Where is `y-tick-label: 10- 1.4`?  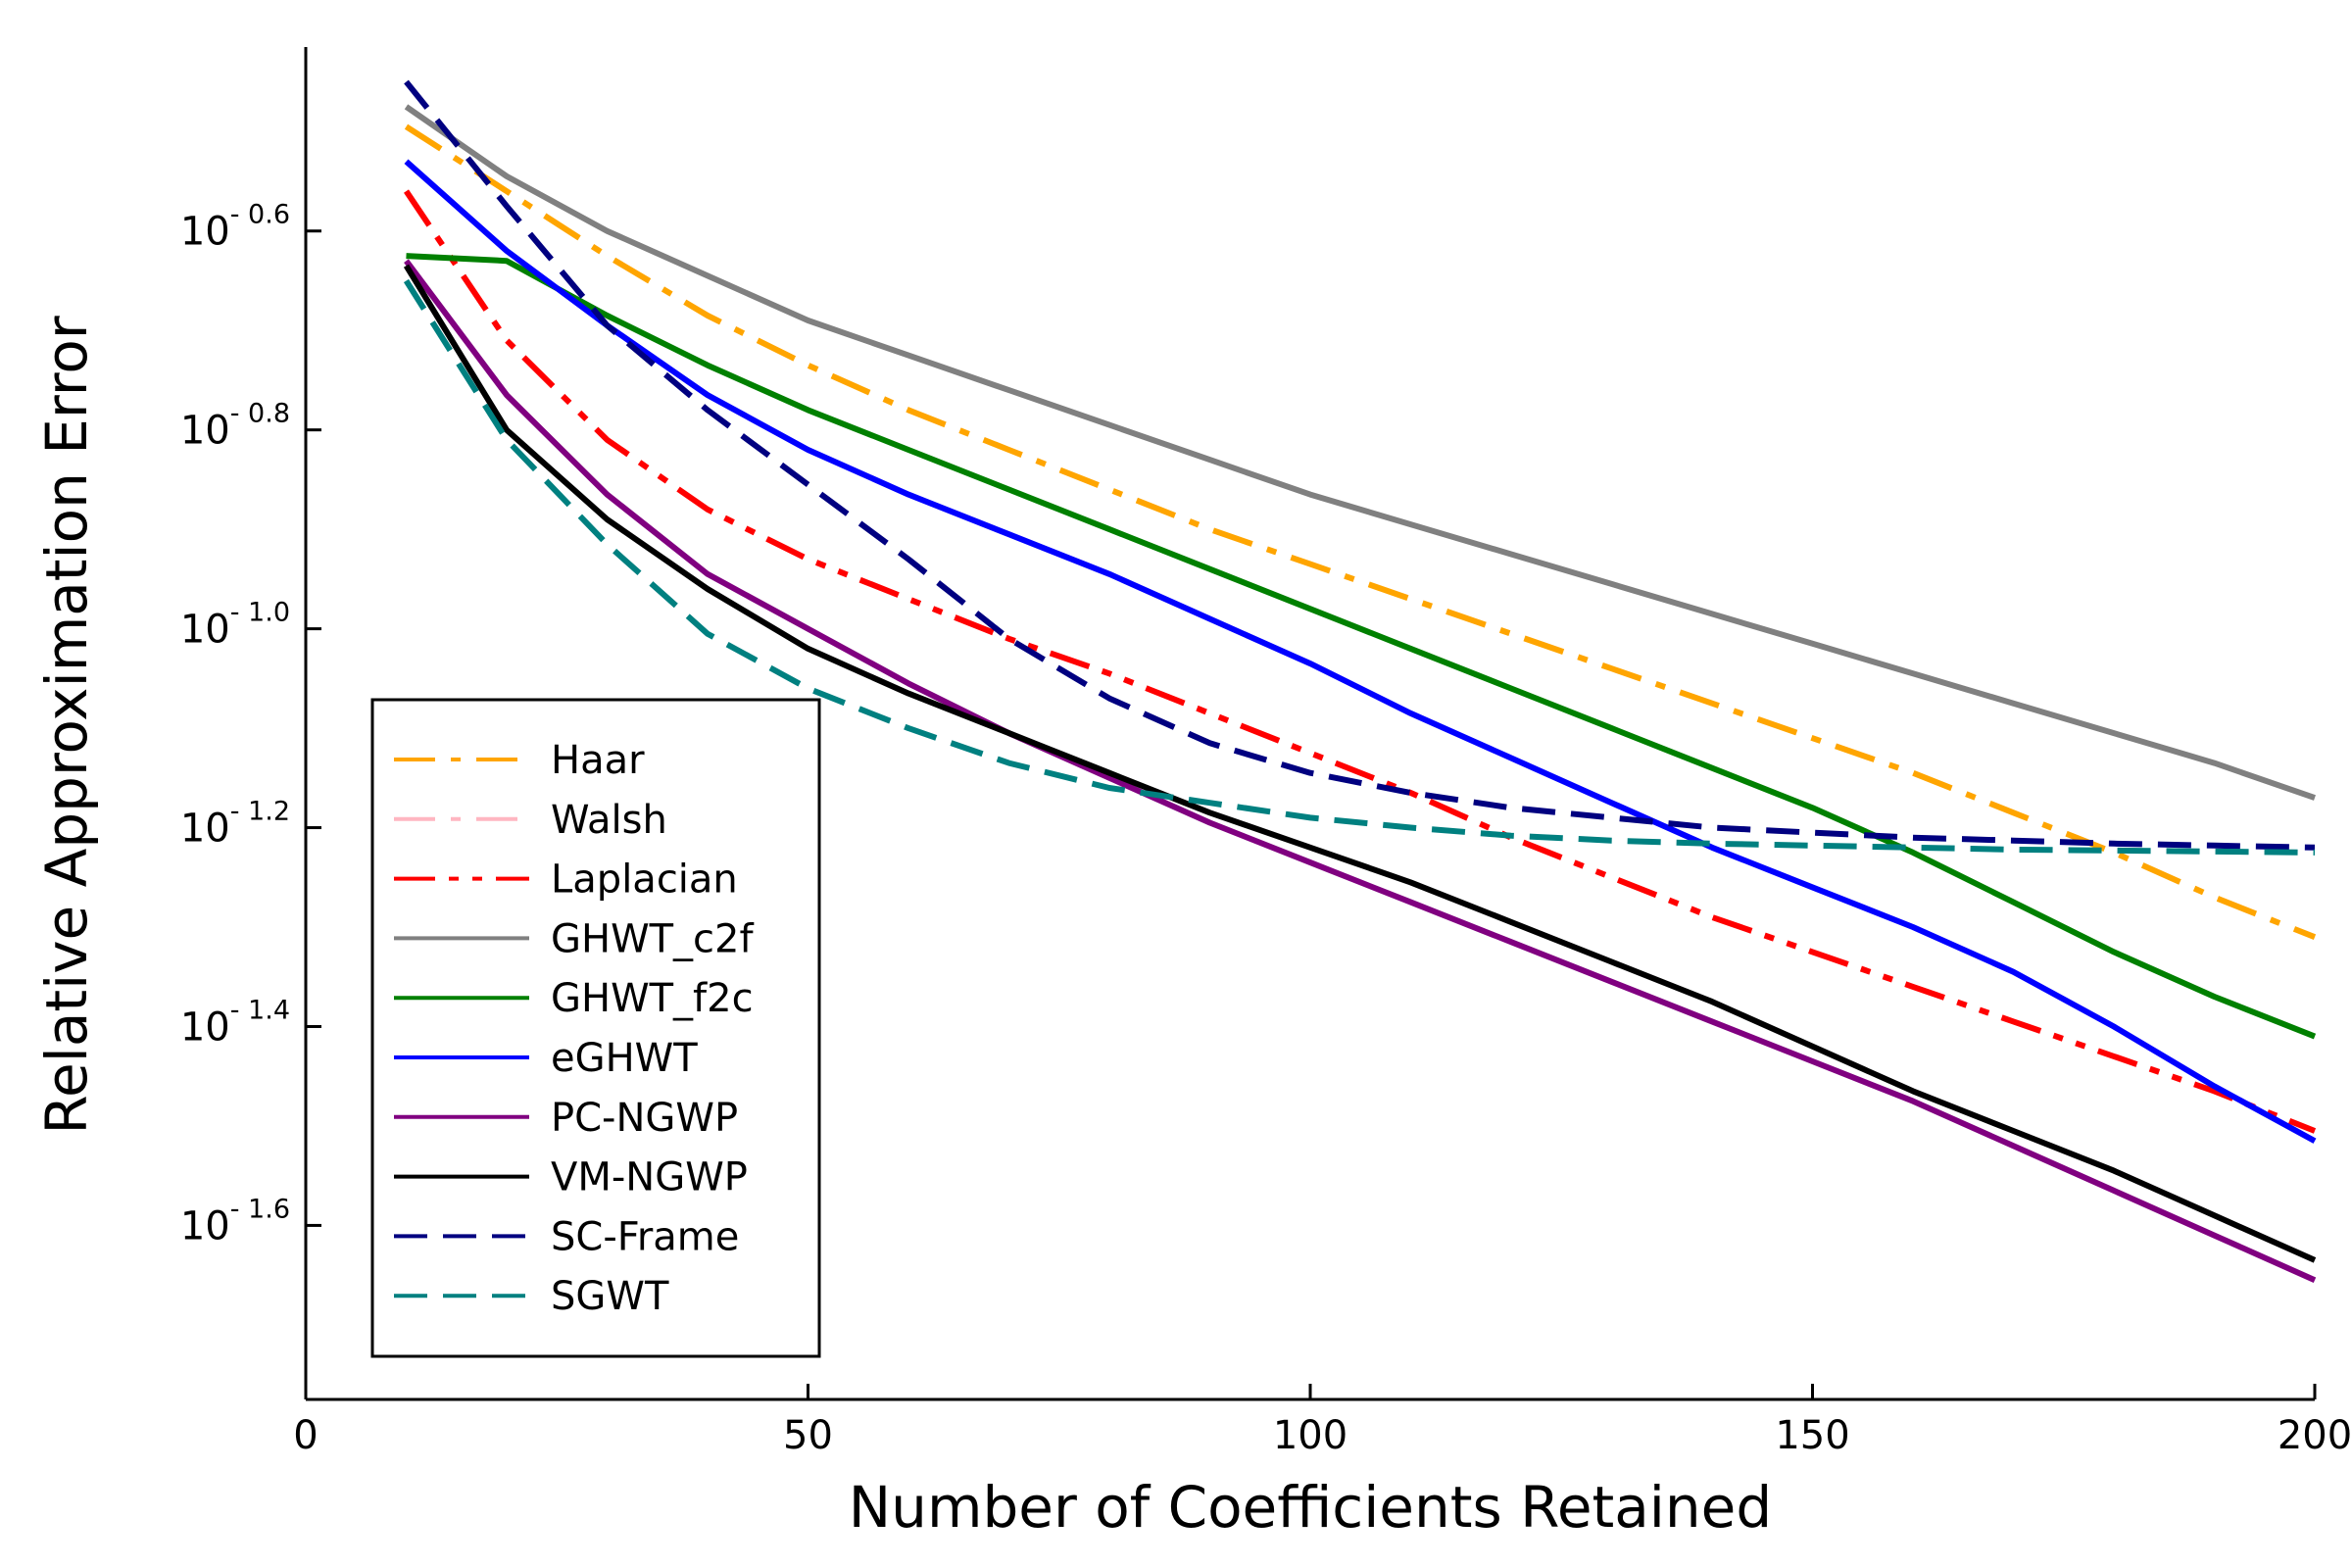 y-tick-label: 10- 1.4 is located at coordinates (235, 1022).